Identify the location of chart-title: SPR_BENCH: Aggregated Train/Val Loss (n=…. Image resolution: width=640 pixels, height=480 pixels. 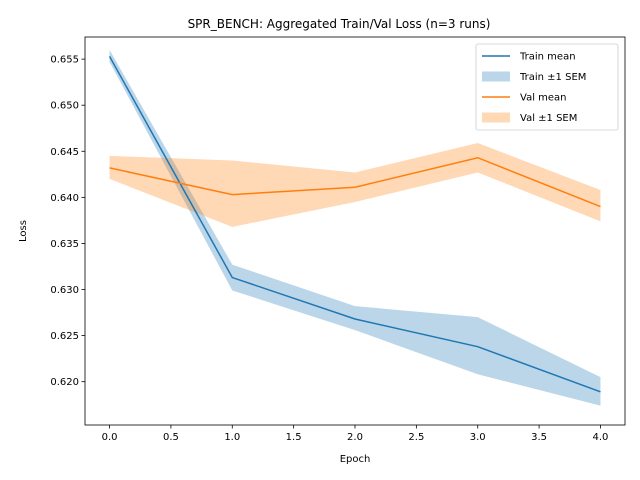
(339, 24).